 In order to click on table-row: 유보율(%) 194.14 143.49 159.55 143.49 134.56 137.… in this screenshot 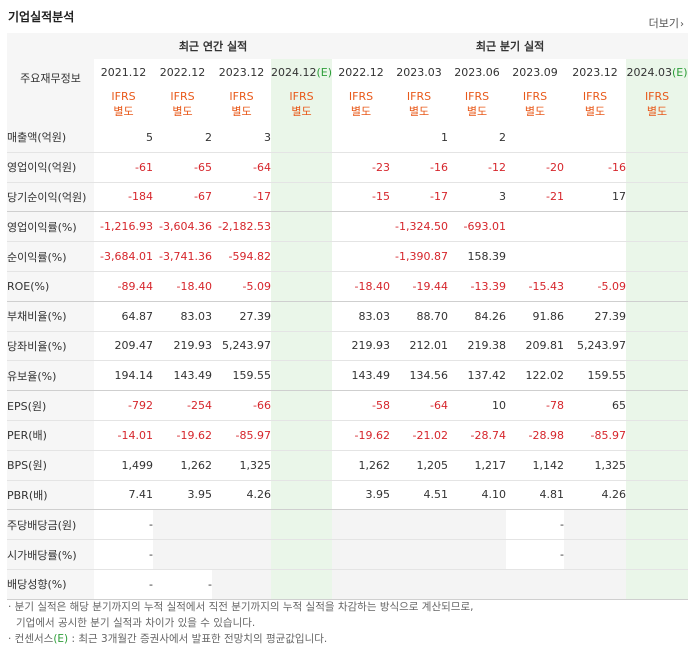, I will do `click(348, 375)`.